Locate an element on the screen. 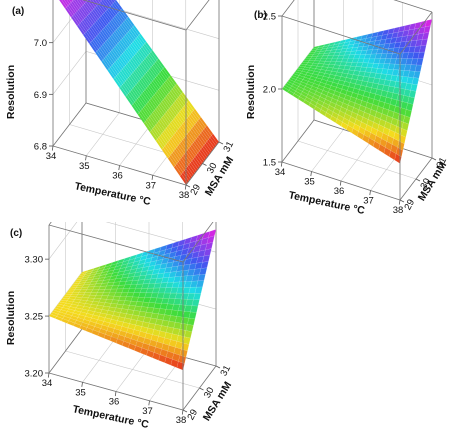 The width and height of the screenshot is (474, 439). z-tick-label: 3.25 is located at coordinates (34, 317).